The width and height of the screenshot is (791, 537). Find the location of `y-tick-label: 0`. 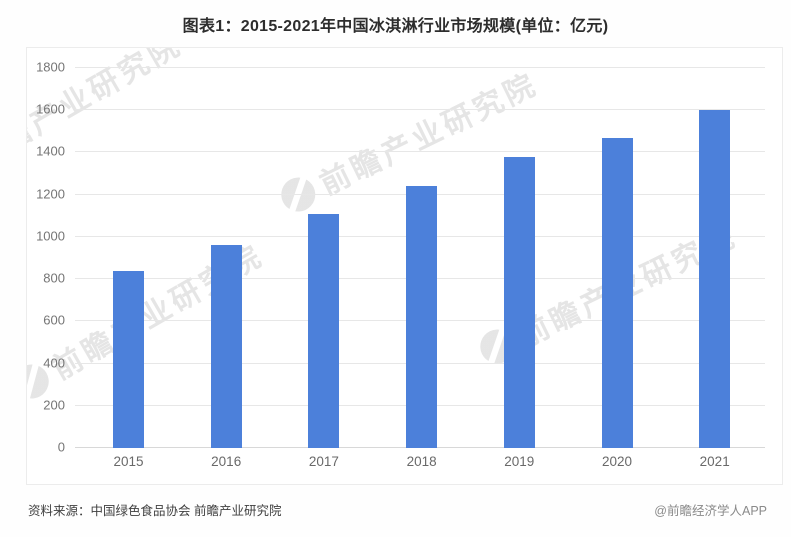

y-tick-label: 0 is located at coordinates (61, 447).